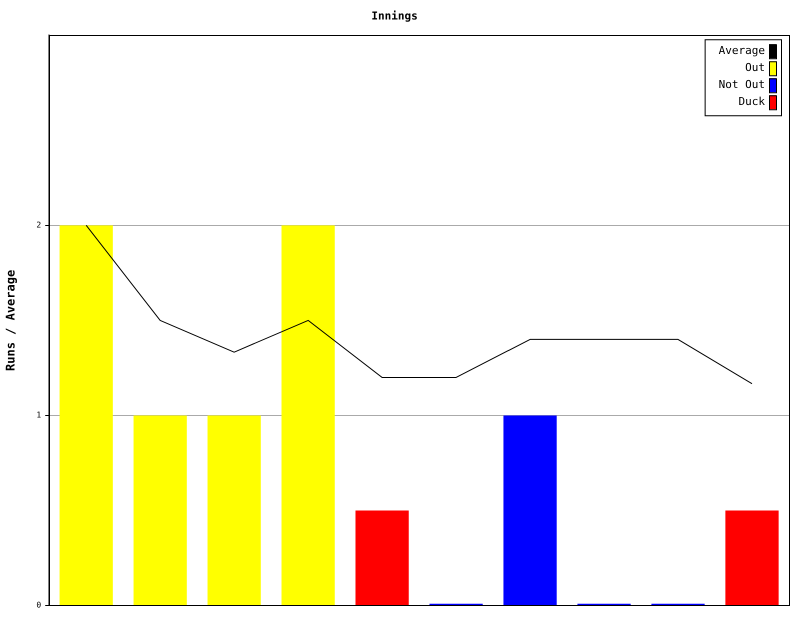  Describe the element at coordinates (39, 415) in the screenshot. I see `y-tick-label: 1` at that location.